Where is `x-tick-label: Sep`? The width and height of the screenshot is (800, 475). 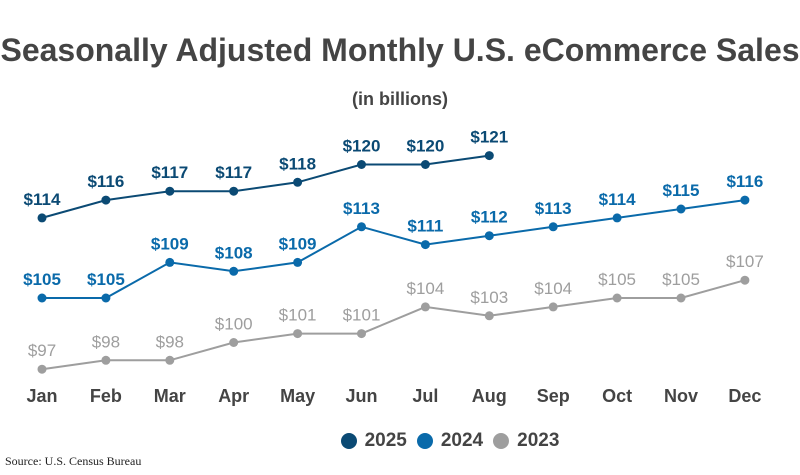
x-tick-label: Sep is located at coordinates (553, 396).